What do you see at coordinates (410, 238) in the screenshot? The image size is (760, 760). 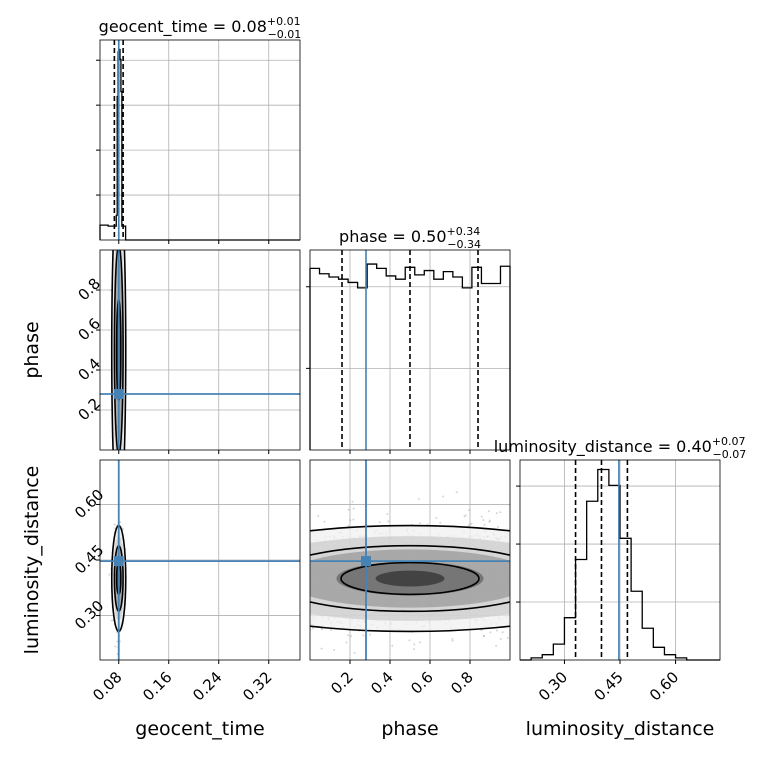 I see `panel-title-phase: phase = 0.50+0.34 −0.34` at bounding box center [410, 238].